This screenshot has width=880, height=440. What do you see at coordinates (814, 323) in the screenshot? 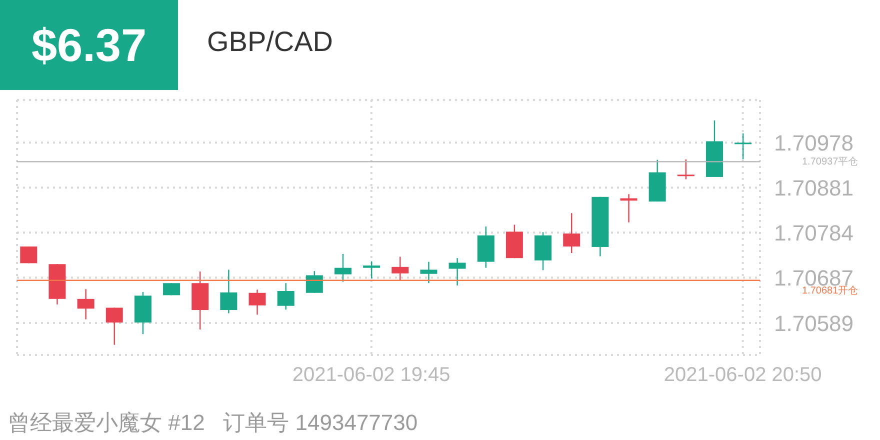
I see `y-tick-label: 1.70589` at bounding box center [814, 323].